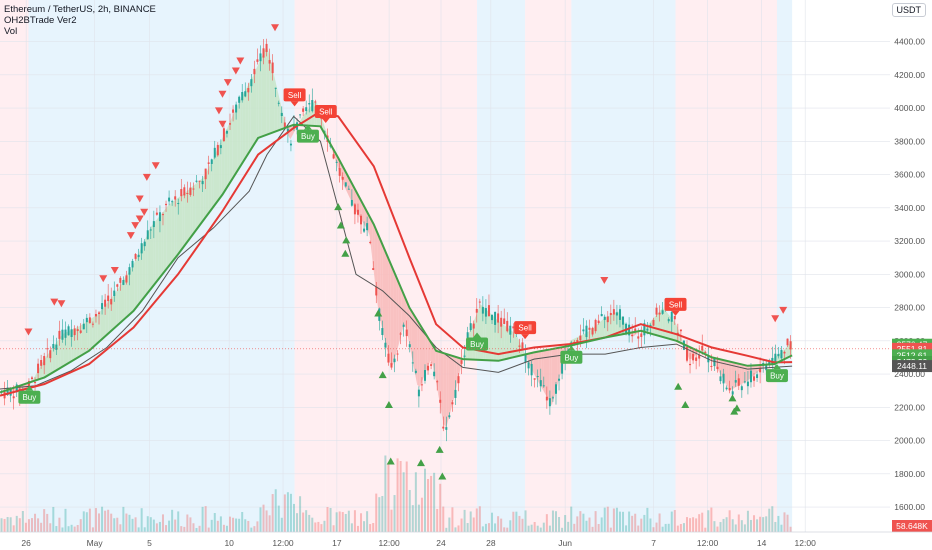 The image size is (932, 550). I want to click on volume-label: 58.648K, so click(912, 526).